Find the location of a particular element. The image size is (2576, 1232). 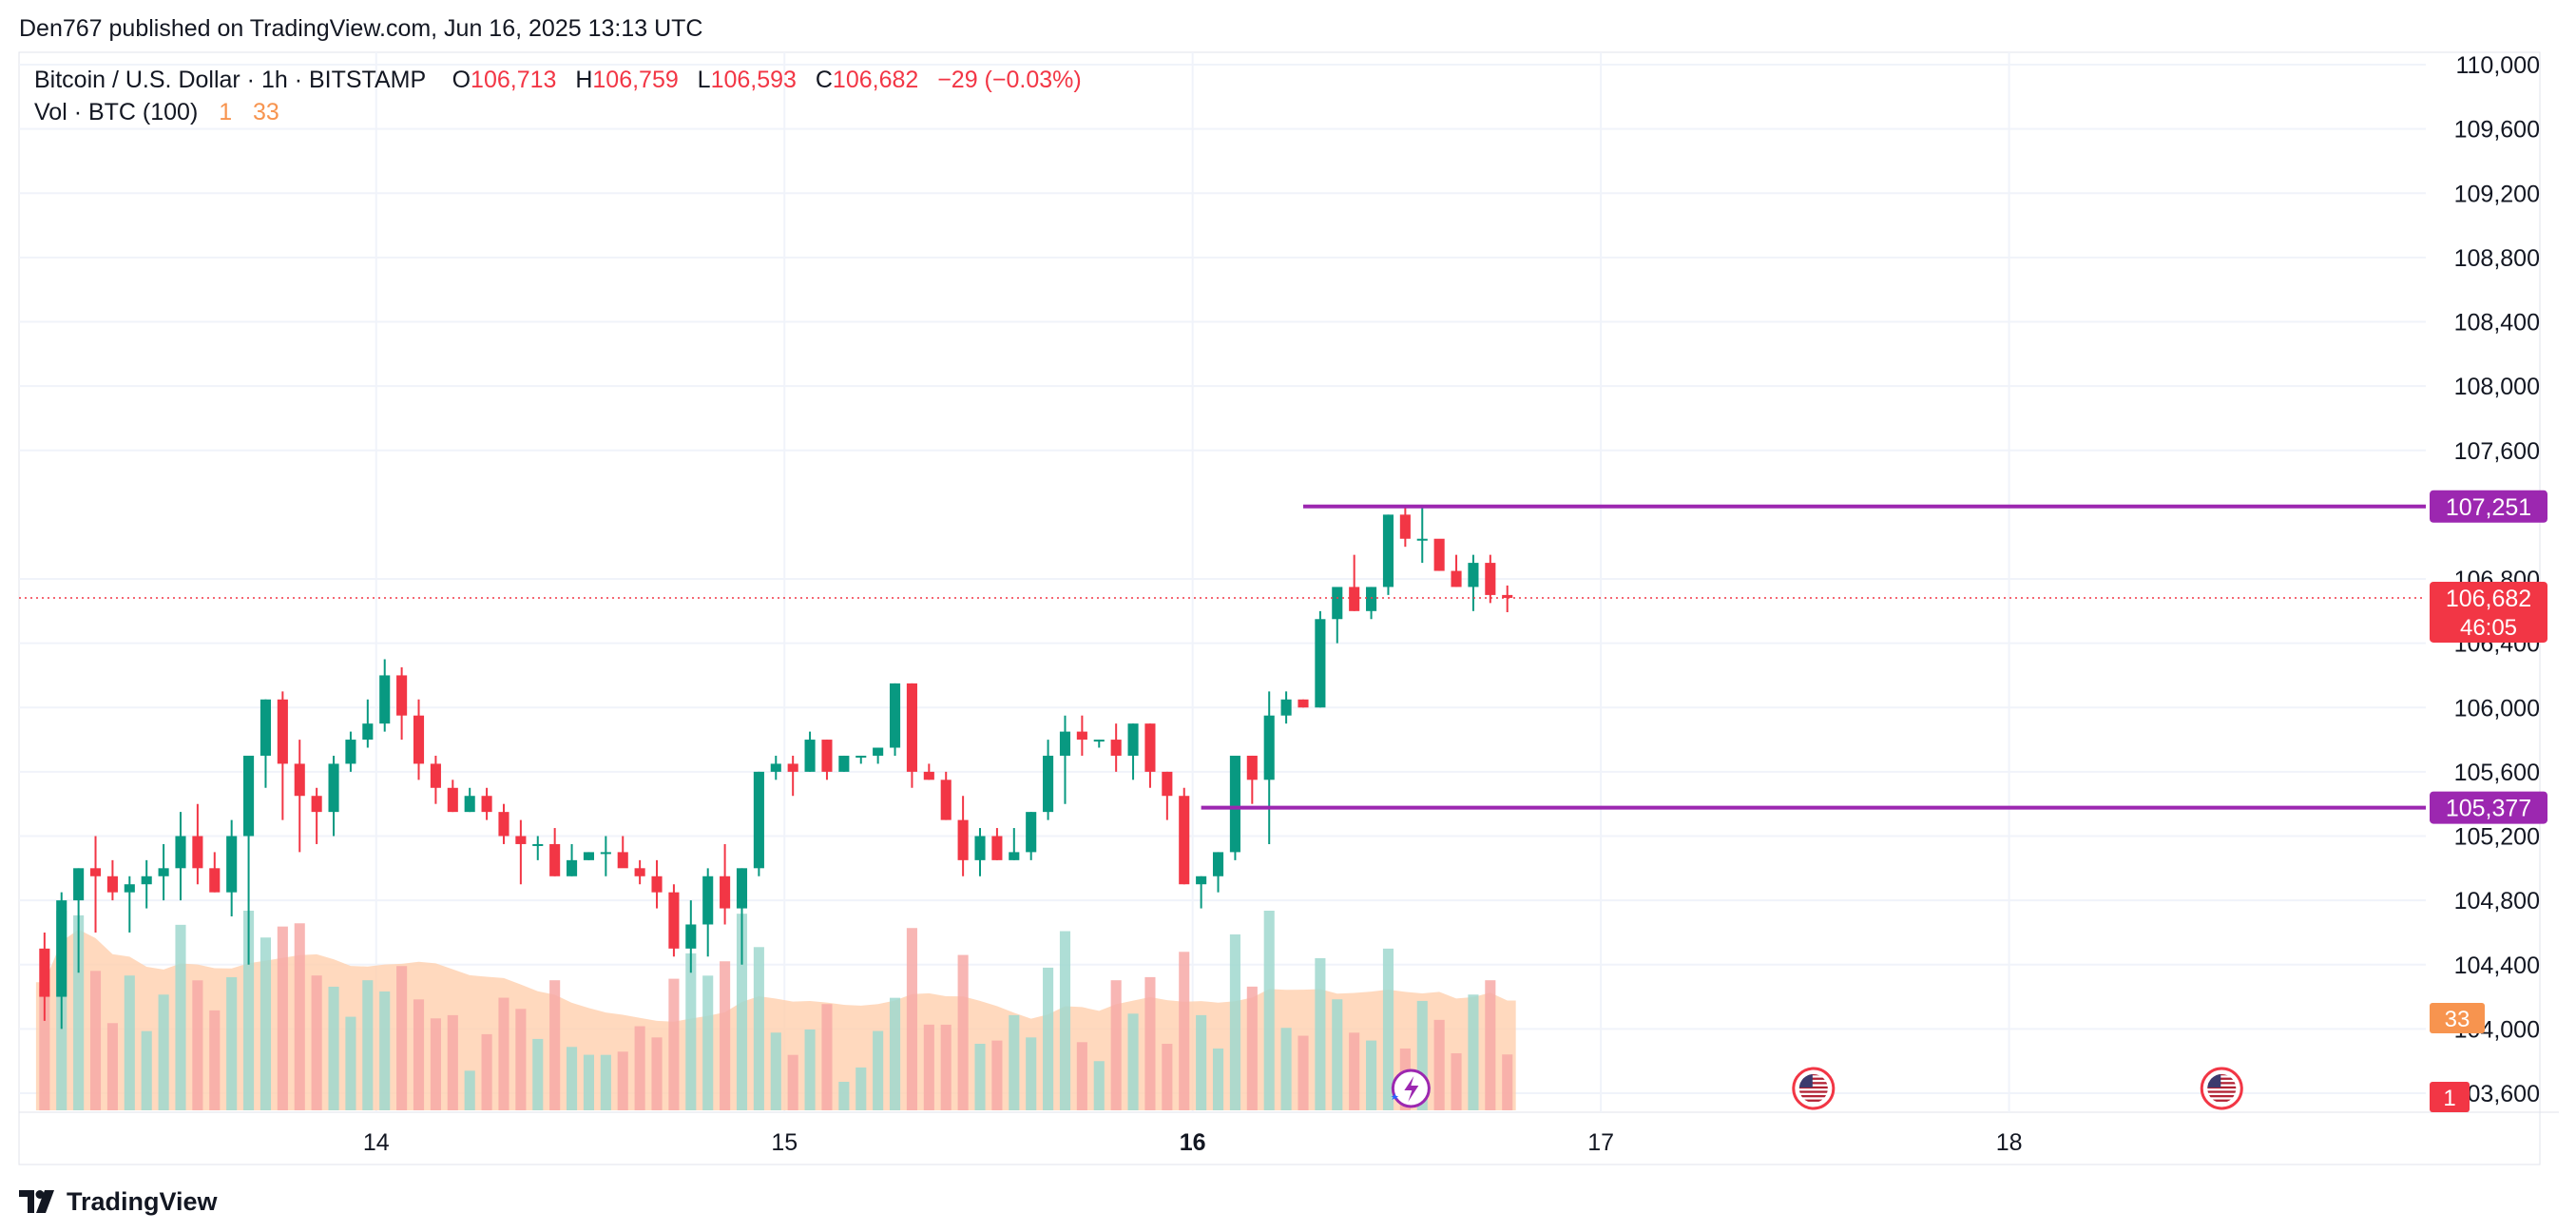

price-tick-label: 108,400 is located at coordinates (2497, 323).